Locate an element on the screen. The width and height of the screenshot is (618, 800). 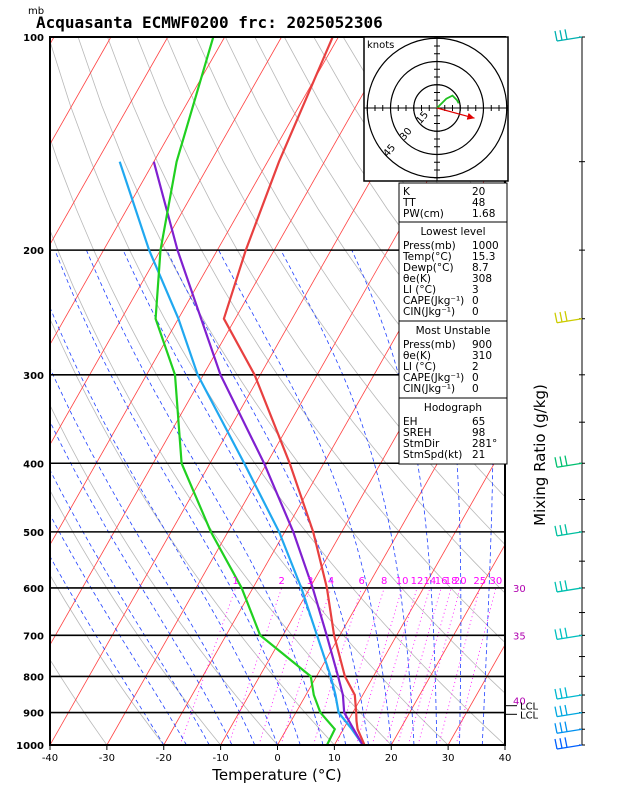
lowest-level-row-value: 3 is located at coordinates (475, 290).